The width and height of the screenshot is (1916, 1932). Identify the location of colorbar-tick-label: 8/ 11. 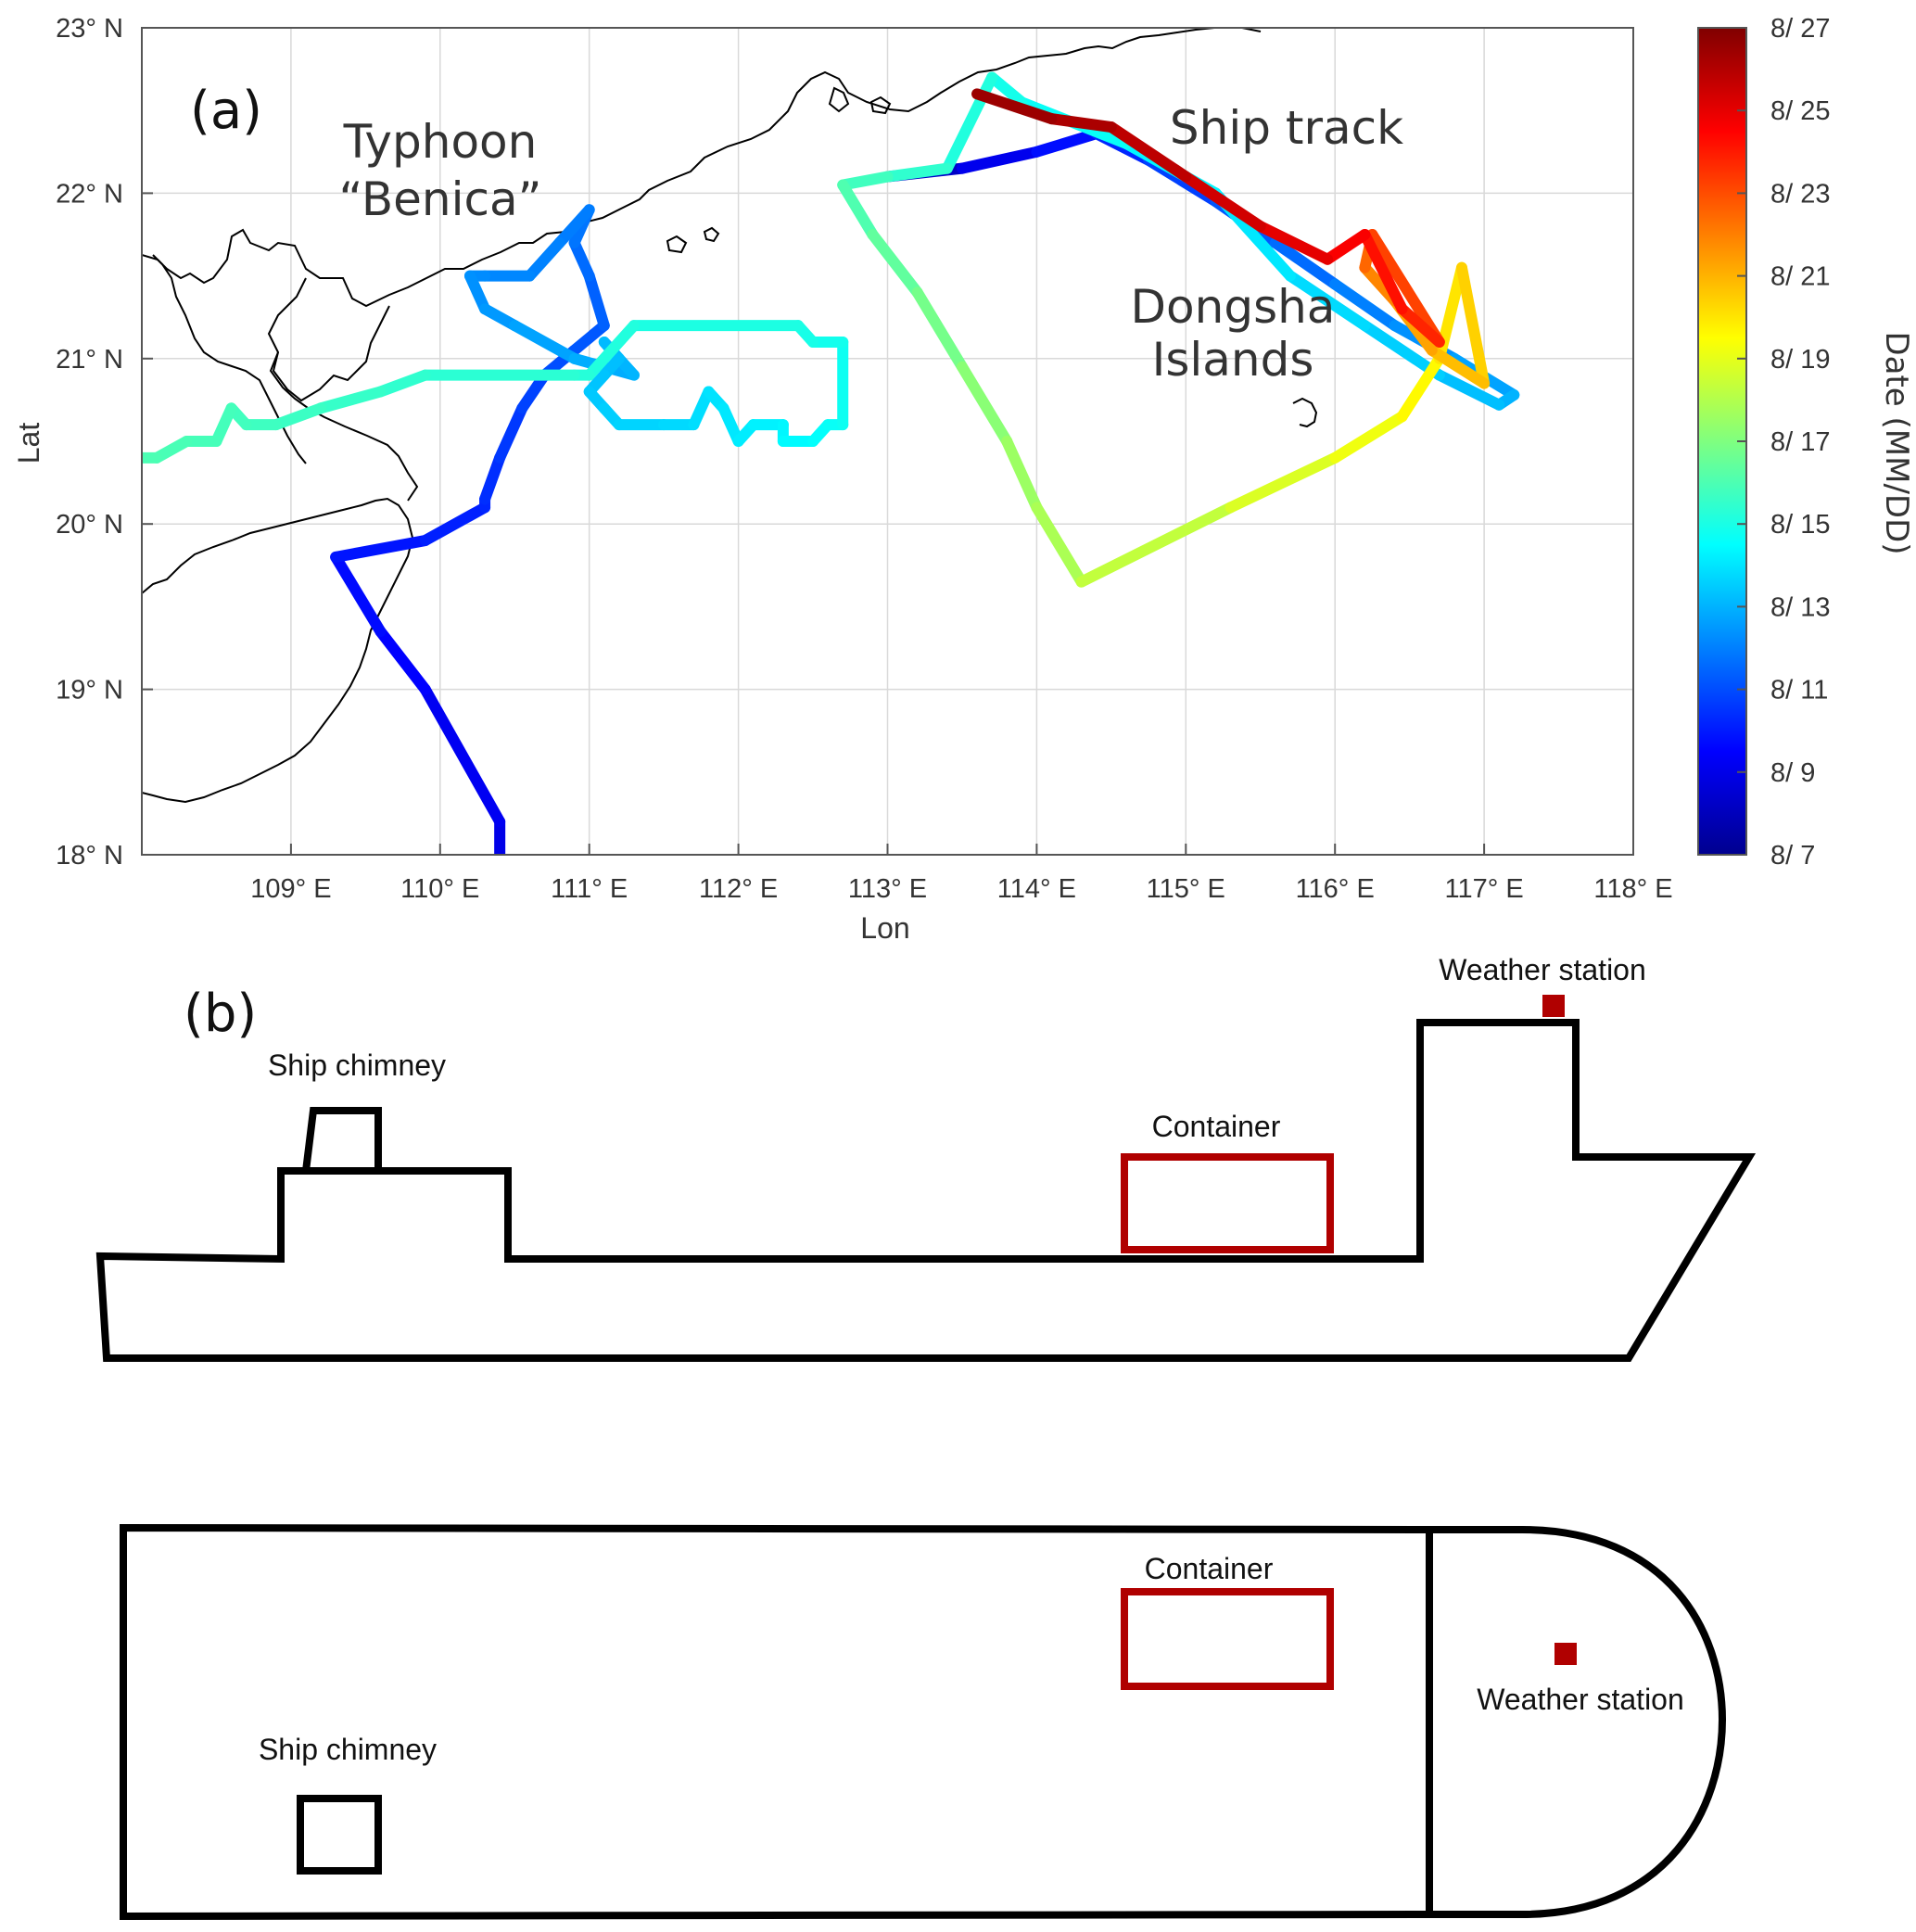
(1799, 690).